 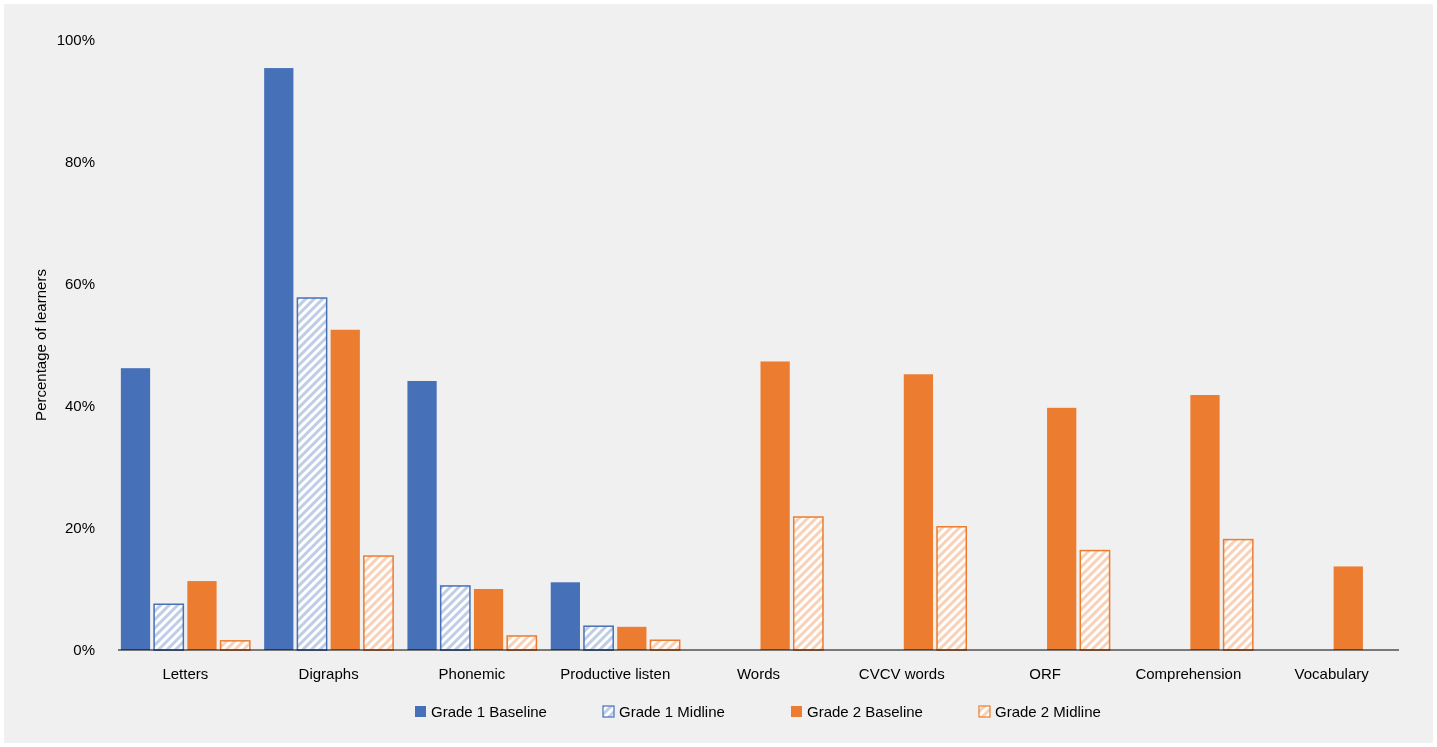 What do you see at coordinates (79, 528) in the screenshot?
I see `y-tick-label: 20%` at bounding box center [79, 528].